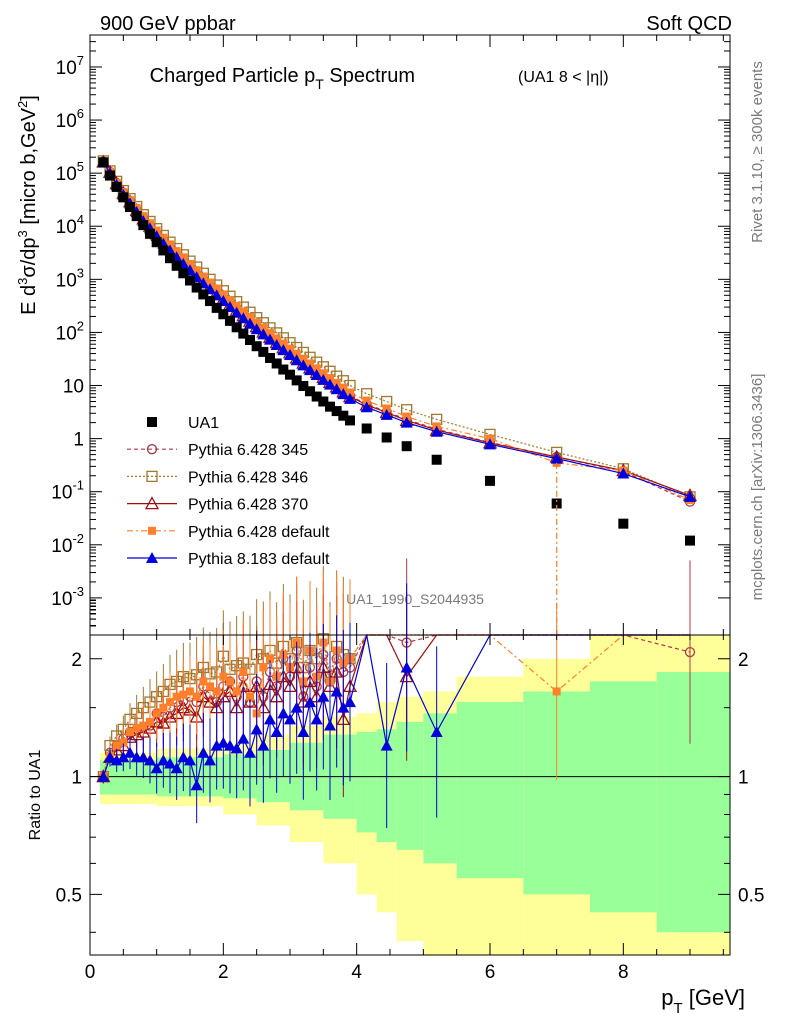 The width and height of the screenshot is (786, 1024). Describe the element at coordinates (67, 544) in the screenshot. I see `y-tick-label: 10⁻²` at that location.